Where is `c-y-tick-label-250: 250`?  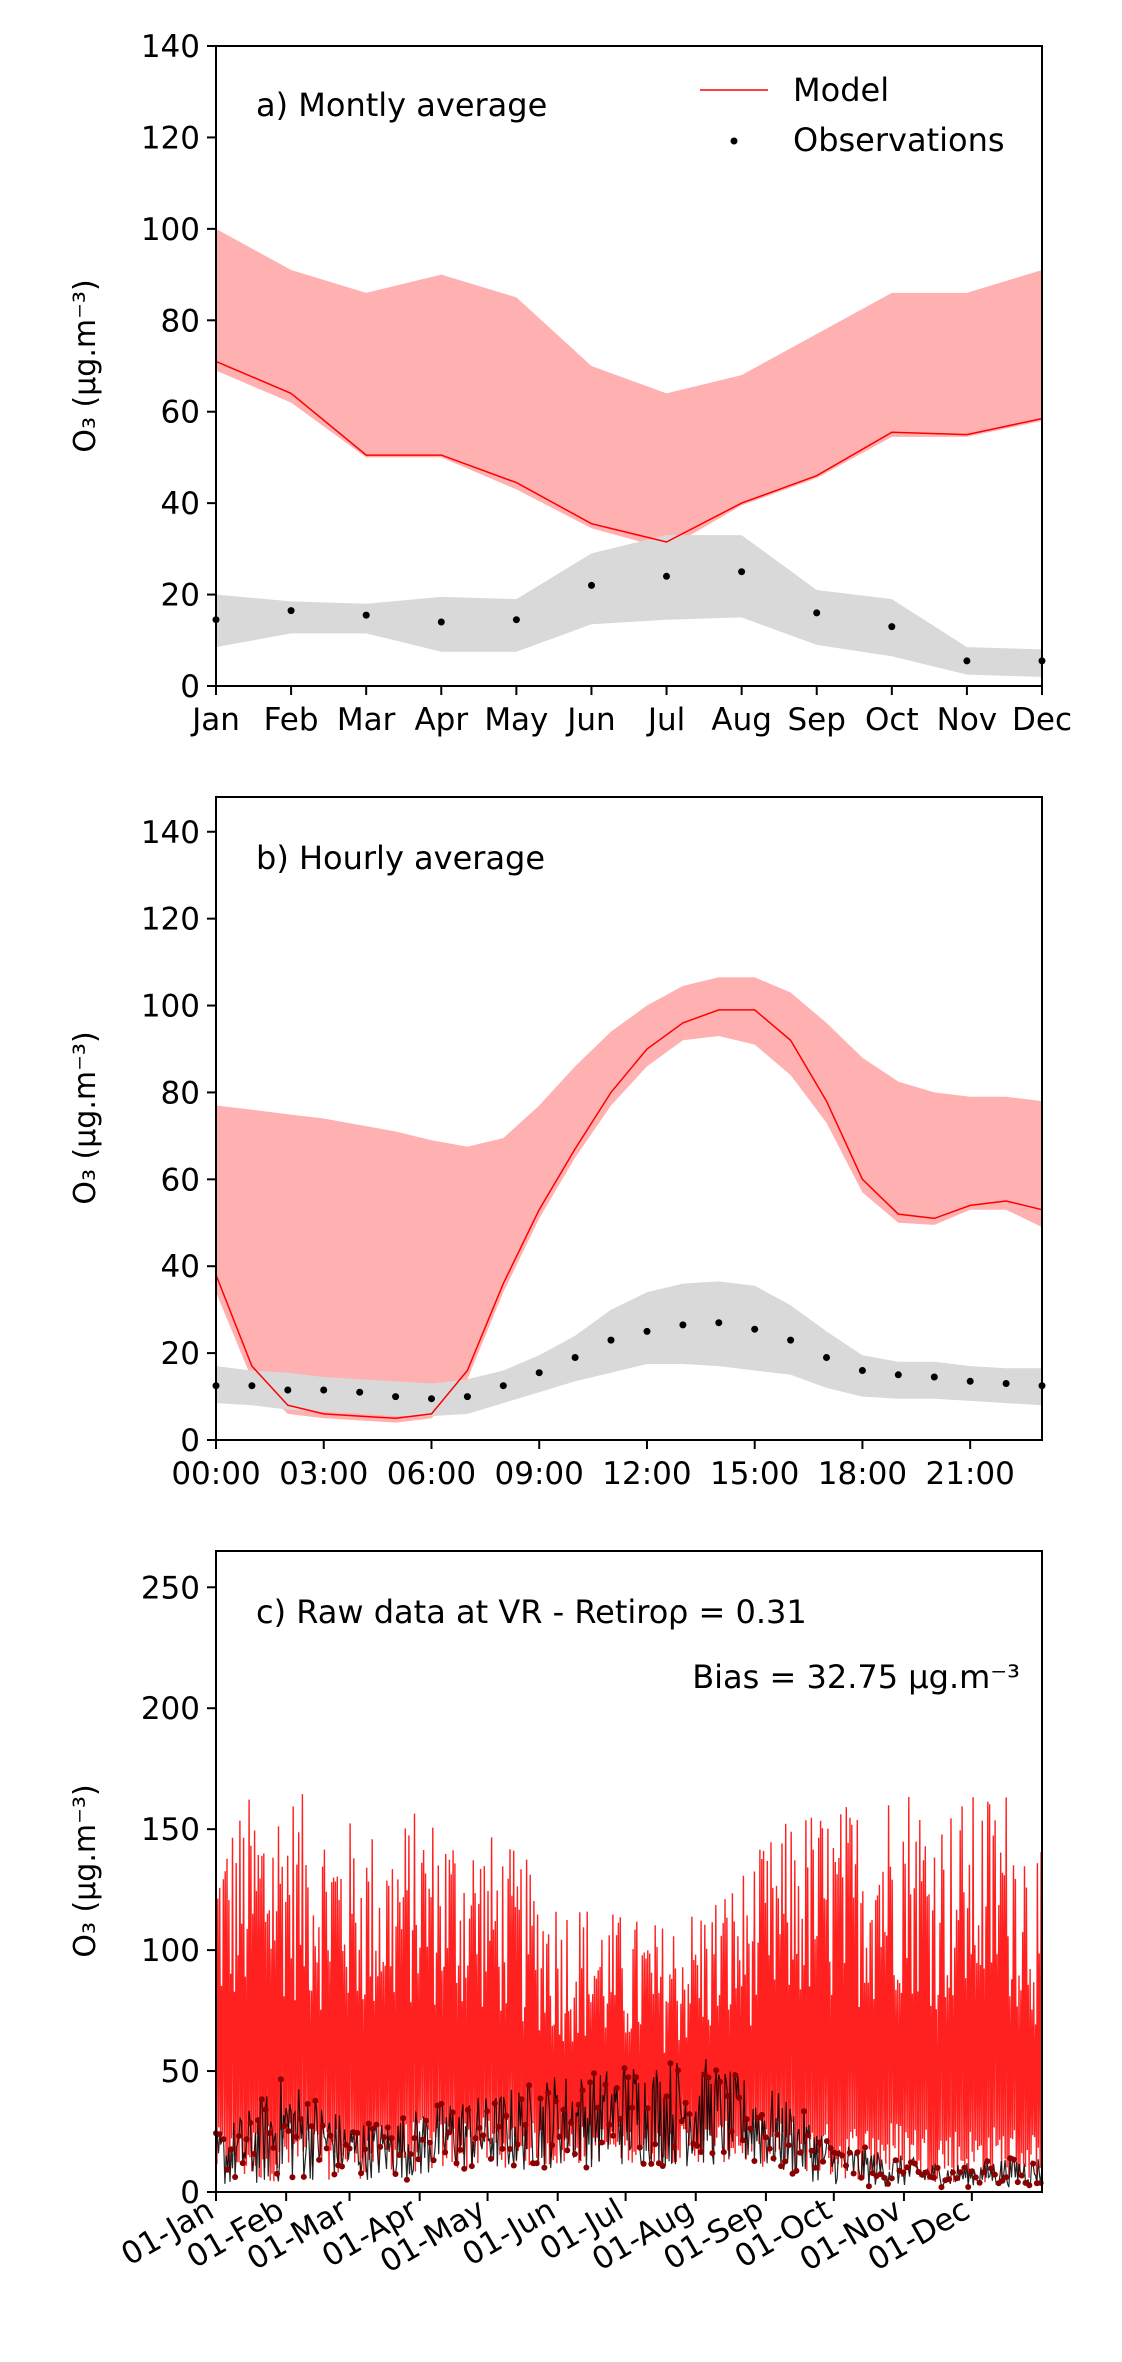 c-y-tick-label-250: 250 is located at coordinates (170, 1588).